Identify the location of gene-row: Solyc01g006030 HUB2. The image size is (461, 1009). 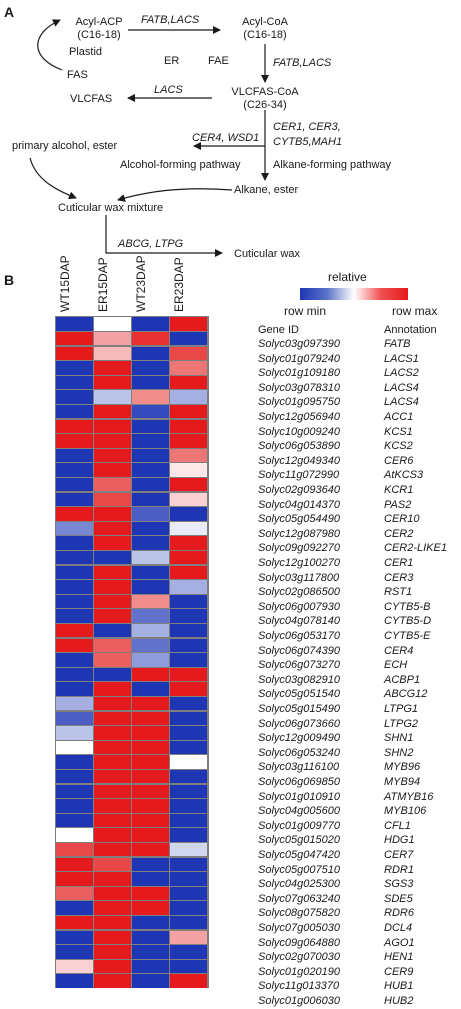
(359, 1001).